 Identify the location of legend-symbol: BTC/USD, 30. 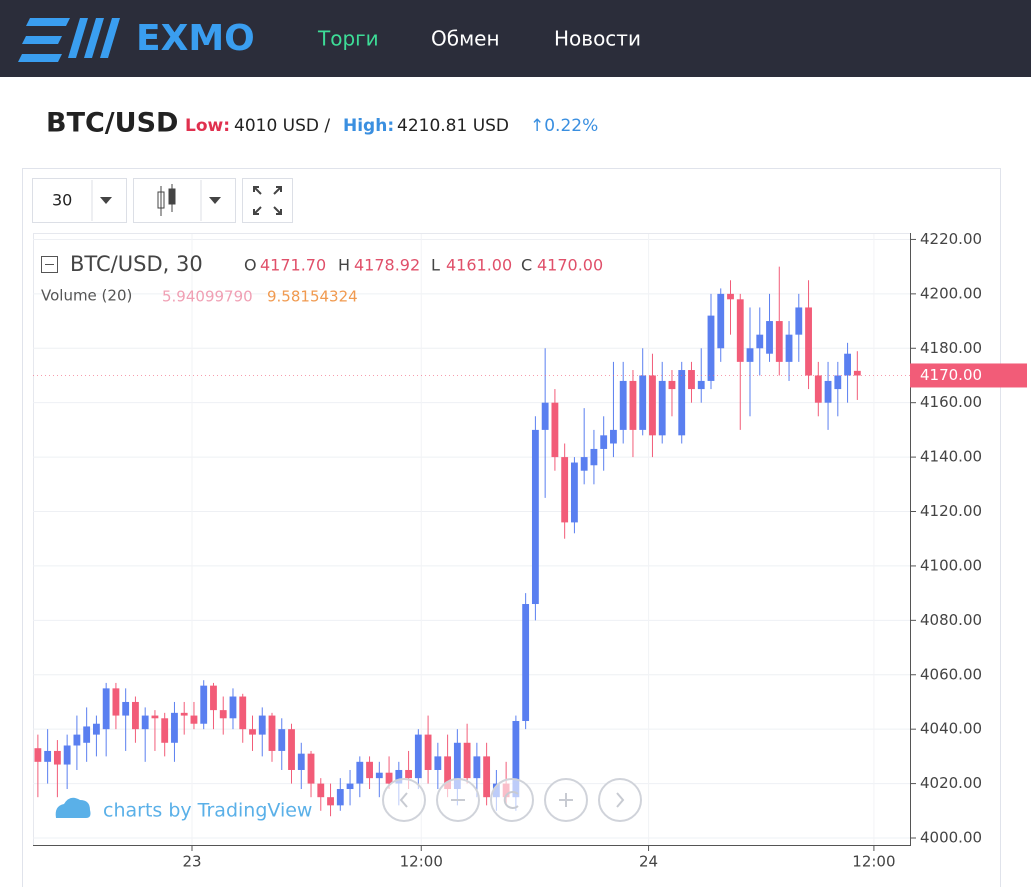
(136, 264).